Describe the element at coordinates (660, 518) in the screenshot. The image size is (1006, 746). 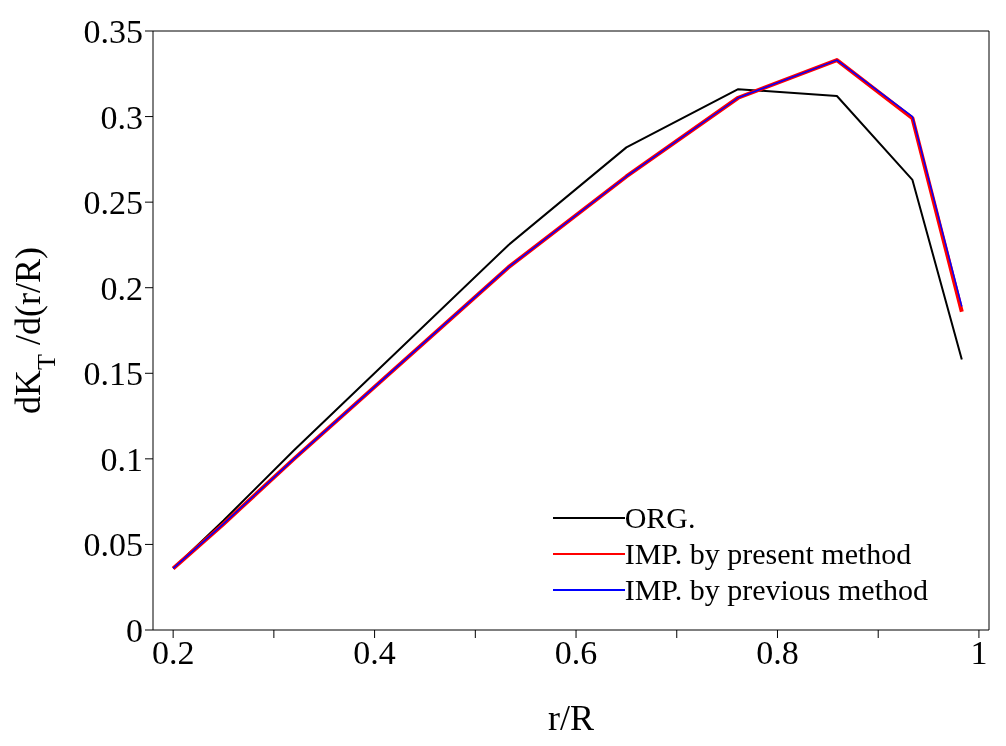
I see `legend-label: ORG.` at that location.